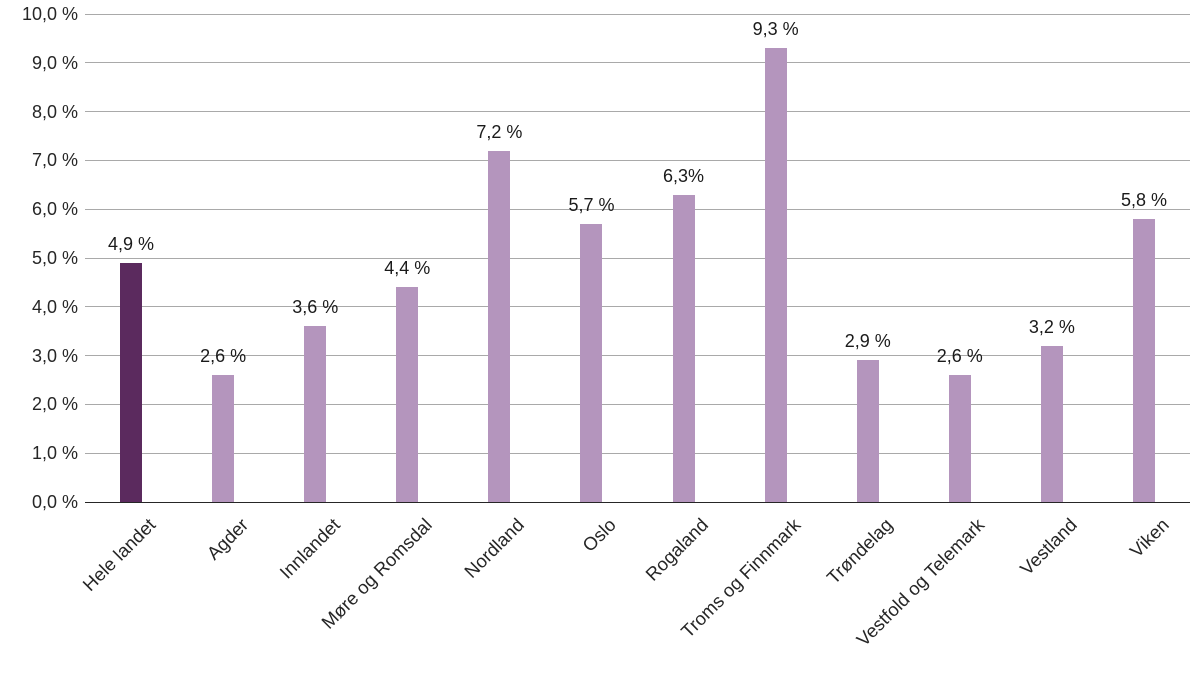 The image size is (1200, 694). What do you see at coordinates (1048, 547) in the screenshot?
I see `x-axis-label: Vestland` at bounding box center [1048, 547].